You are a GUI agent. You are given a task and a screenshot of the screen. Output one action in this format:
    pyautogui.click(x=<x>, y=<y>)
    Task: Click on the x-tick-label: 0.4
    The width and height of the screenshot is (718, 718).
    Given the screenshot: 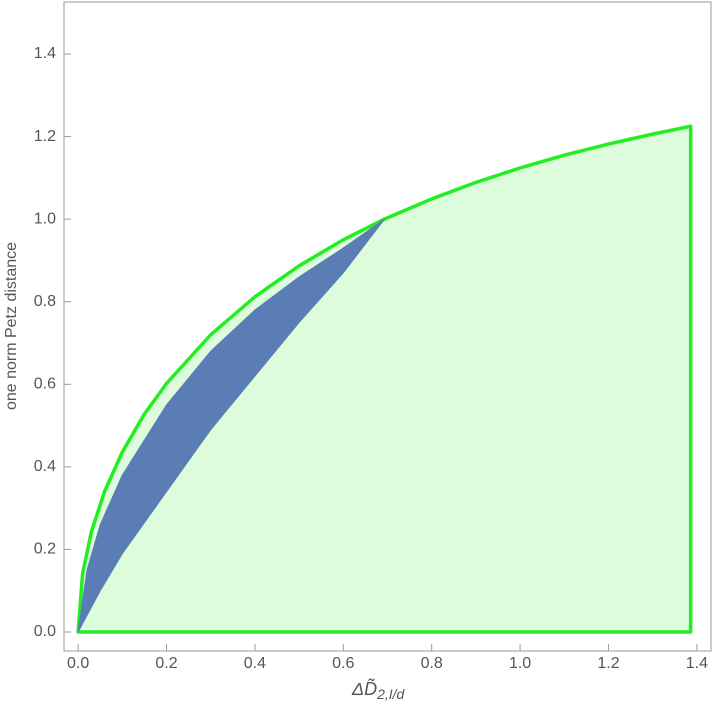 What is the action you would take?
    pyautogui.click(x=255, y=663)
    